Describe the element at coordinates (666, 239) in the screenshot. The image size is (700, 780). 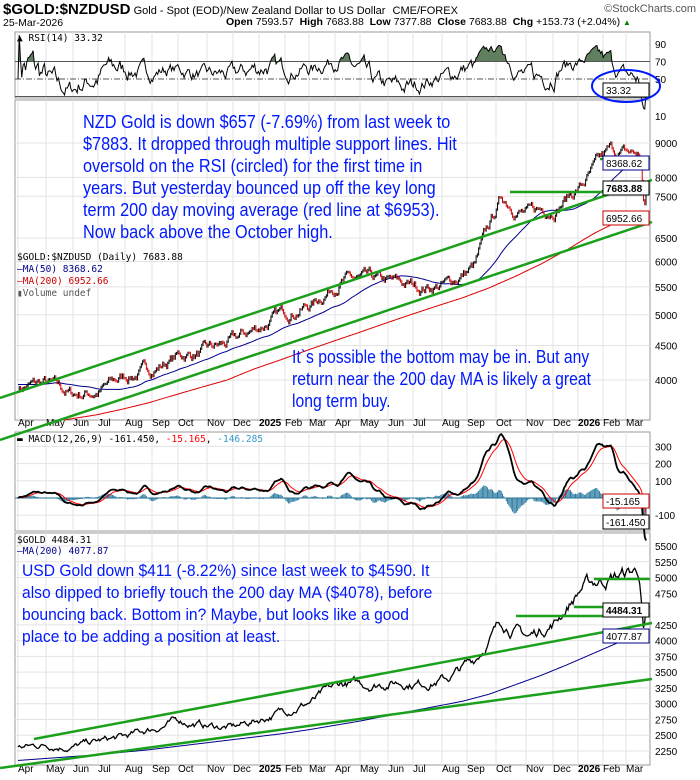
I see `nzd-tick-label: 6500` at that location.